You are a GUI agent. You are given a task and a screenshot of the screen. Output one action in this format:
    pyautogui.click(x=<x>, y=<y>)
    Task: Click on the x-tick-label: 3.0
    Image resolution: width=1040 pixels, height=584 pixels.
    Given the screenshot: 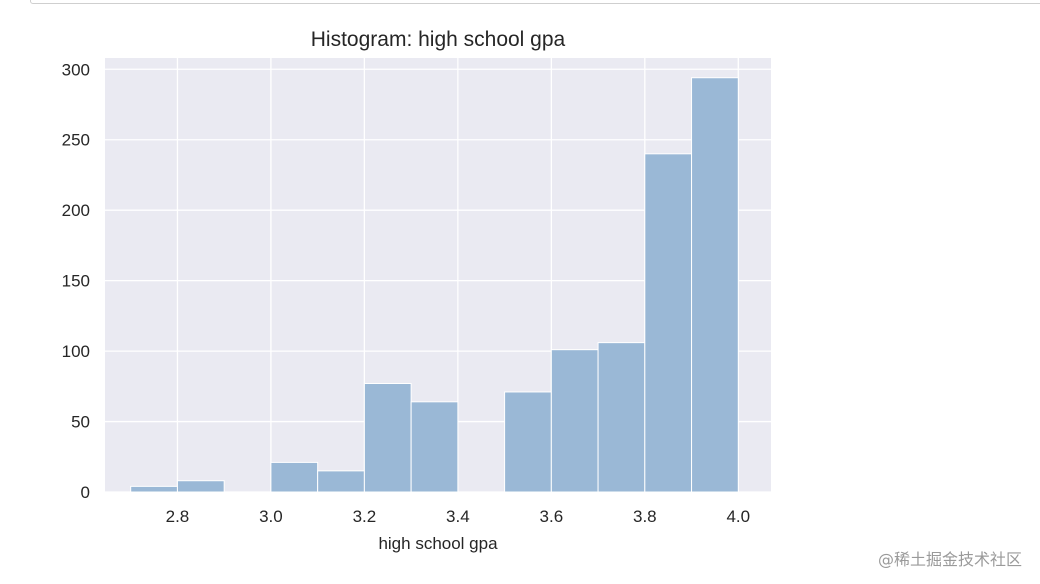 What is the action you would take?
    pyautogui.click(x=271, y=516)
    